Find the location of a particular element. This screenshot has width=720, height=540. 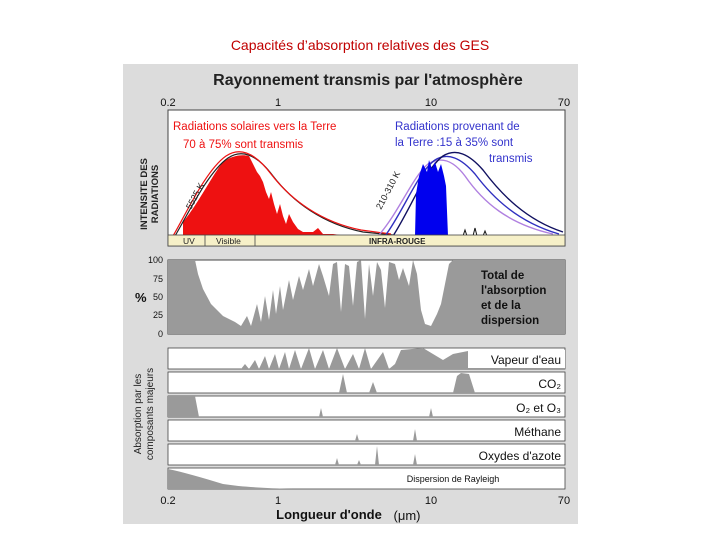

radiation-ylabel-2: RADIATIONS is located at coordinates (155, 194).